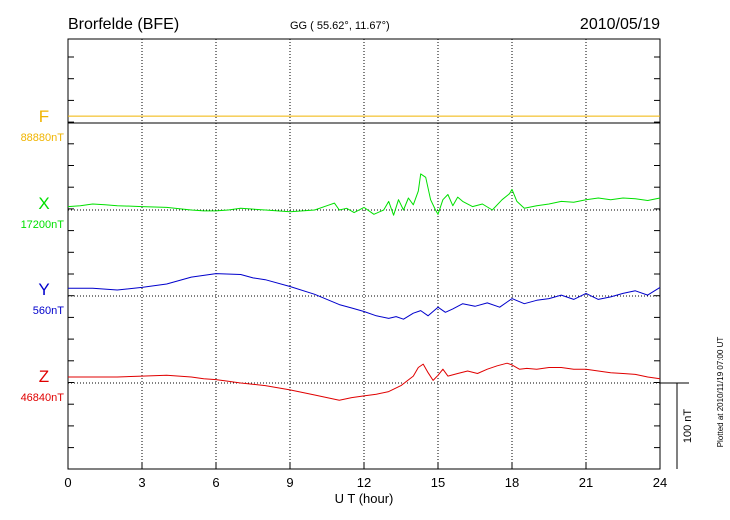 This screenshot has height=520, width=730. I want to click on series-name-x: X, so click(43, 203).